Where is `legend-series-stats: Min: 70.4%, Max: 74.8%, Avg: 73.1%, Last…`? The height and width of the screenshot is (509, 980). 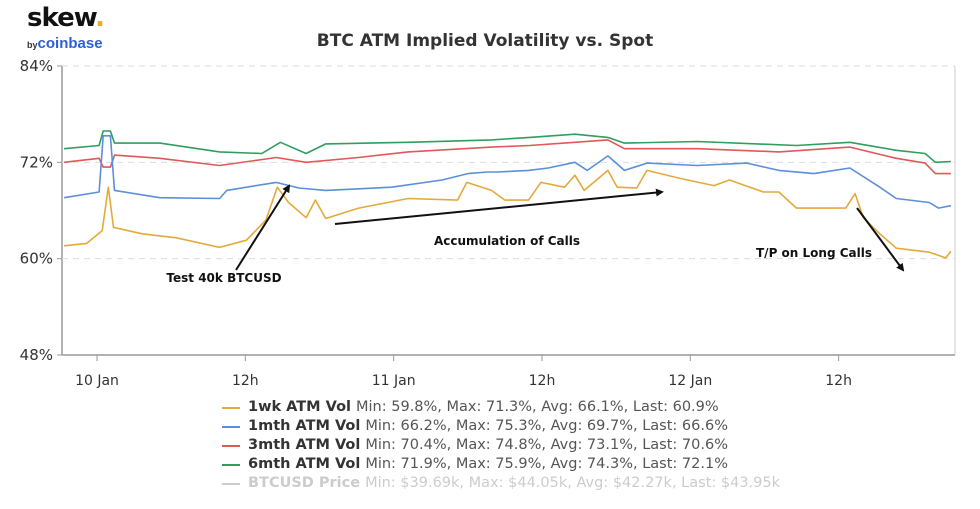
legend-series-stats: Min: 70.4%, Max: 74.8%, Avg: 73.1%, Last… is located at coordinates (546, 445).